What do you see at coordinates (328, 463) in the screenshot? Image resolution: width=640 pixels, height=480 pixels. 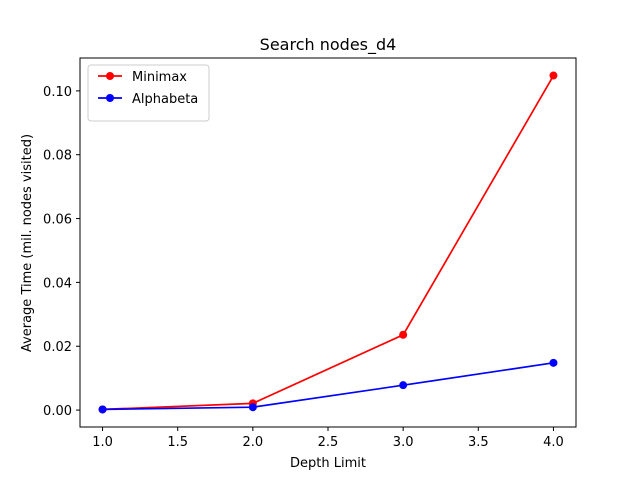 I see `x-axis-title: Depth Limit` at bounding box center [328, 463].